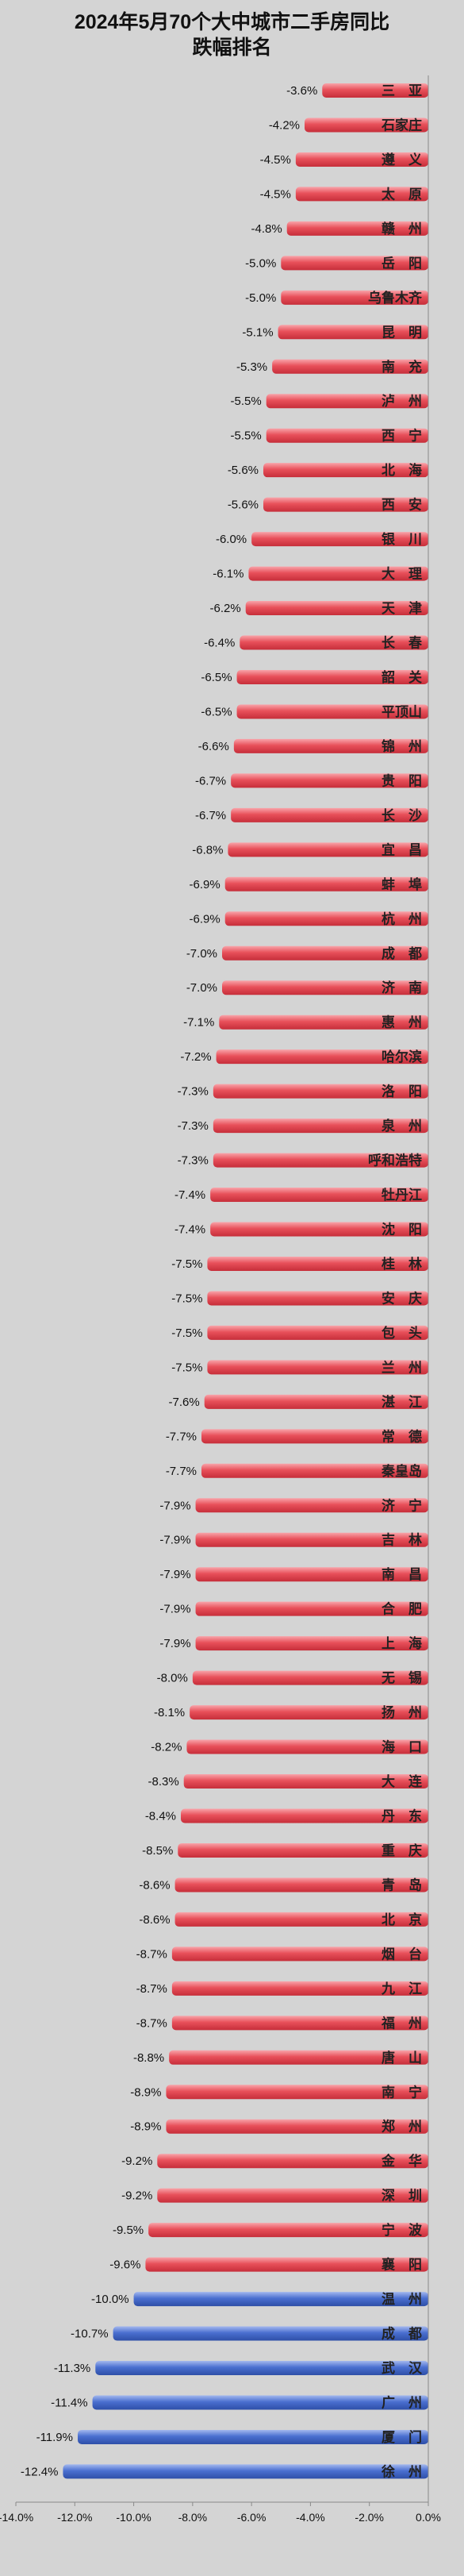 The height and width of the screenshot is (2576, 464). I want to click on value-label: -12.4%, so click(40, 2471).